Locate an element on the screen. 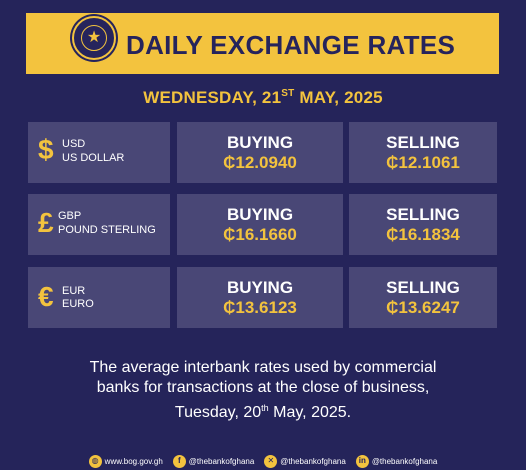 Image resolution: width=526 pixels, height=470 pixels. buying-cell-usd: BUYING ₵12.0940 is located at coordinates (260, 152).